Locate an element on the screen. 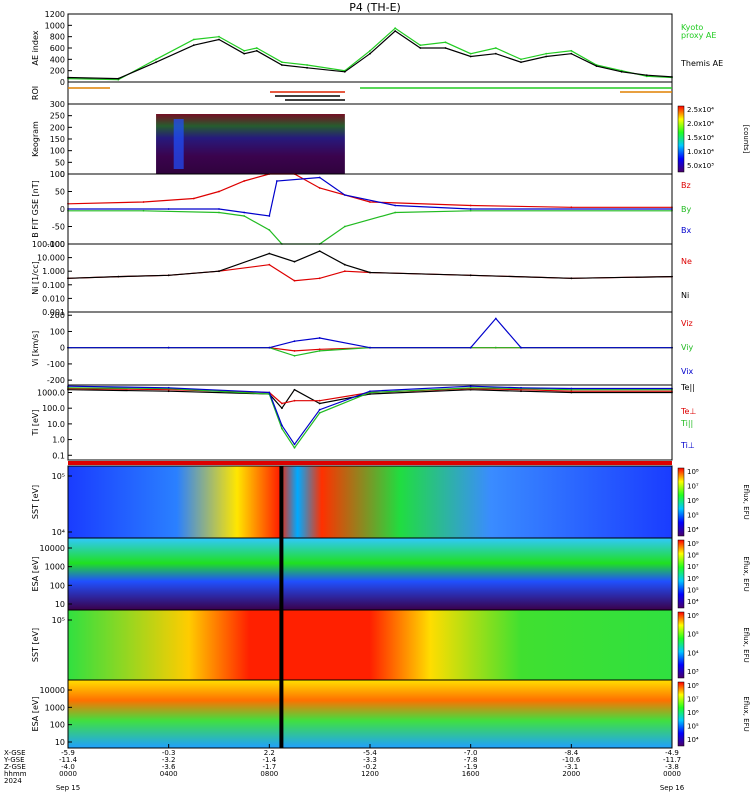  x-tick-label: -5.4 is located at coordinates (370, 753).